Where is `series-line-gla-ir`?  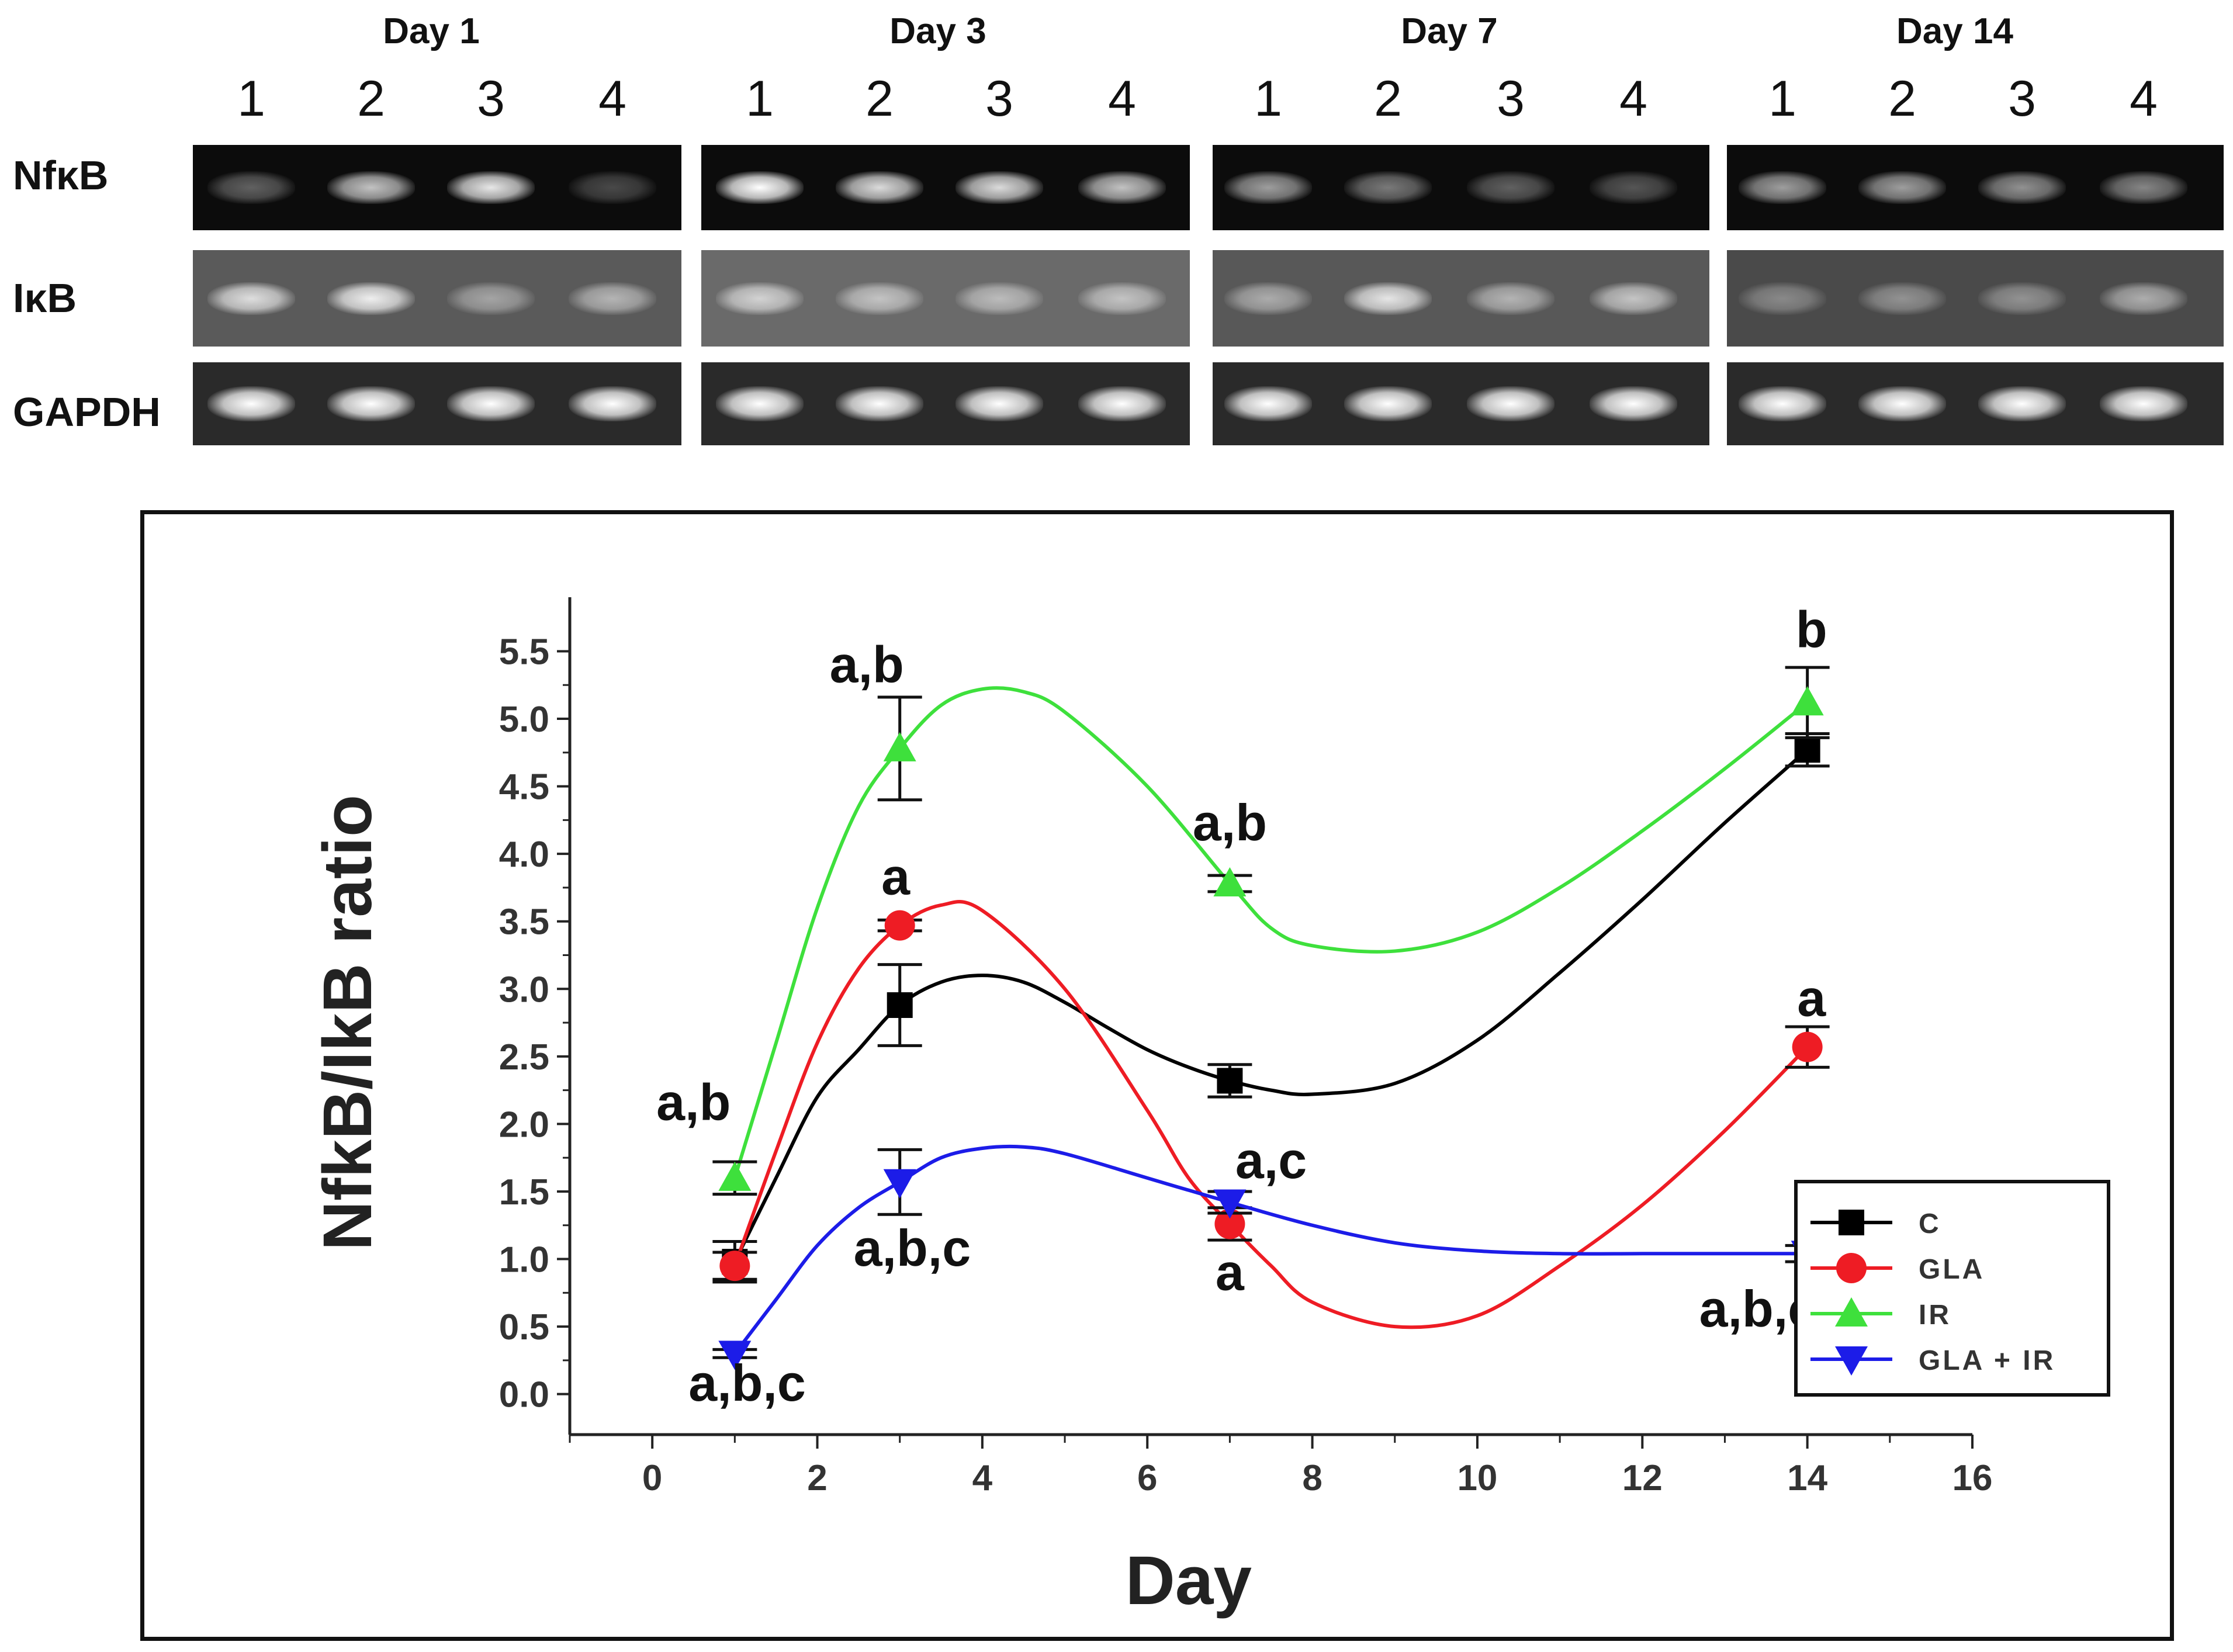
series-line-gla-ir is located at coordinates (1270, 1249).